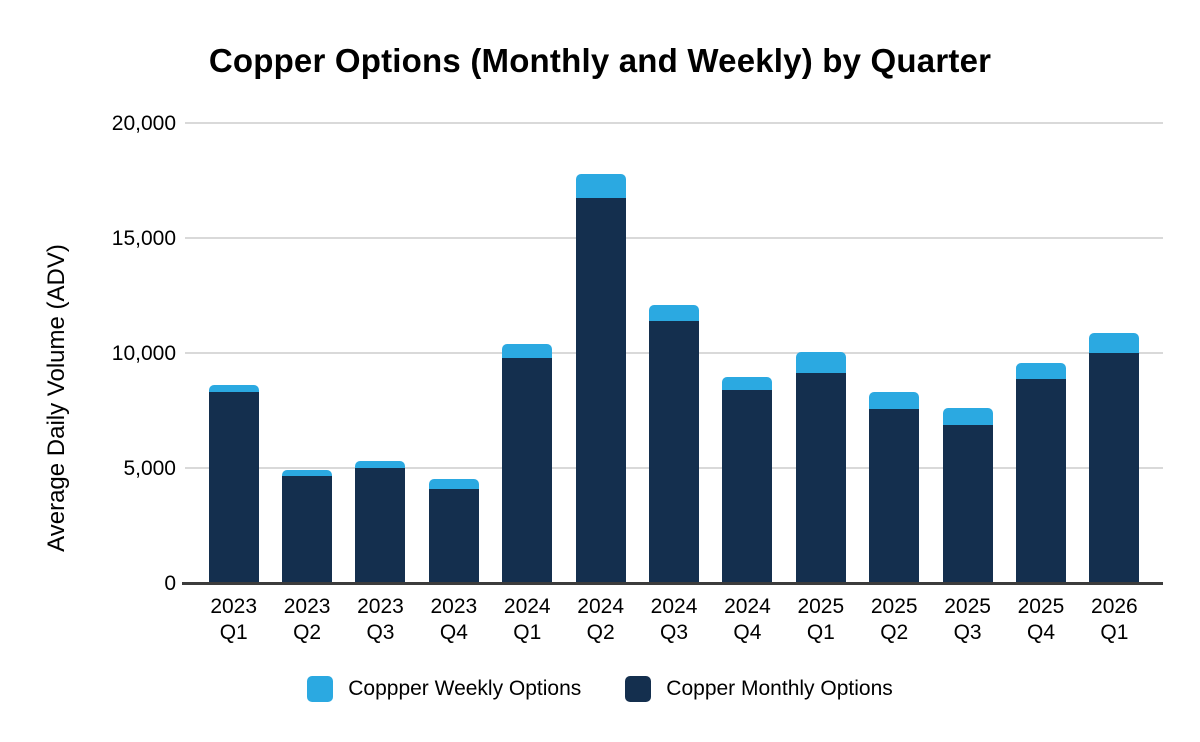 The image size is (1200, 742). I want to click on y-axis-tick-label: 20,000, so click(143, 123).